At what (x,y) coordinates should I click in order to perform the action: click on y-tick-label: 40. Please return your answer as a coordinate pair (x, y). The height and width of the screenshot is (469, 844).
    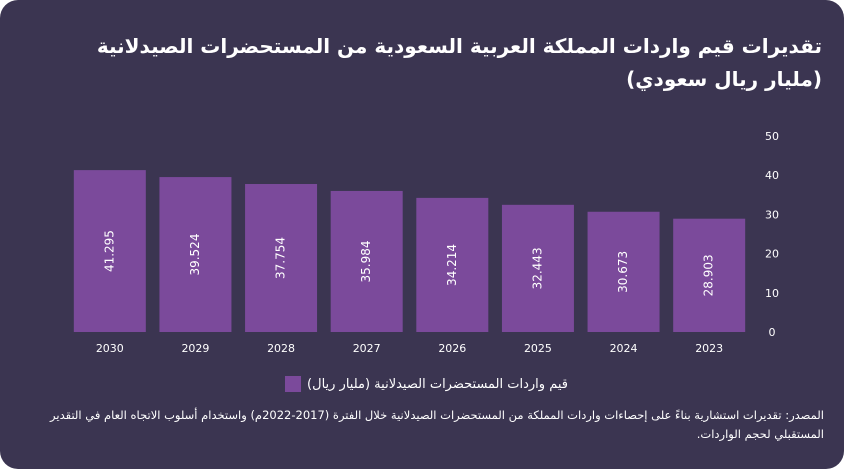
    Looking at the image, I should click on (772, 175).